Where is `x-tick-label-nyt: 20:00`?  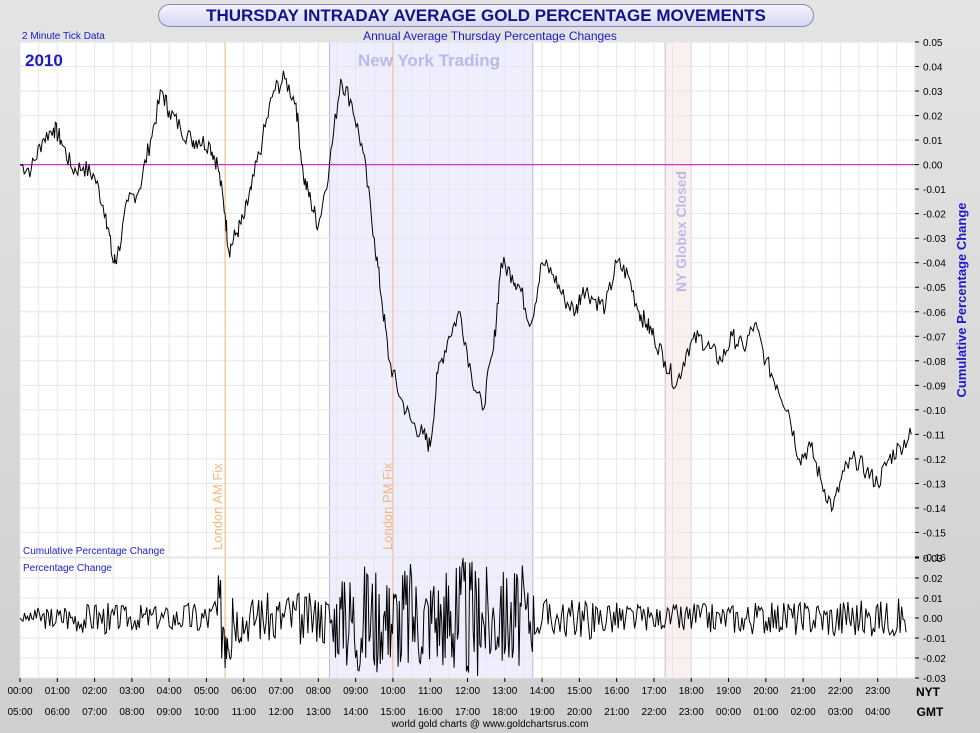 x-tick-label-nyt: 20:00 is located at coordinates (765, 691).